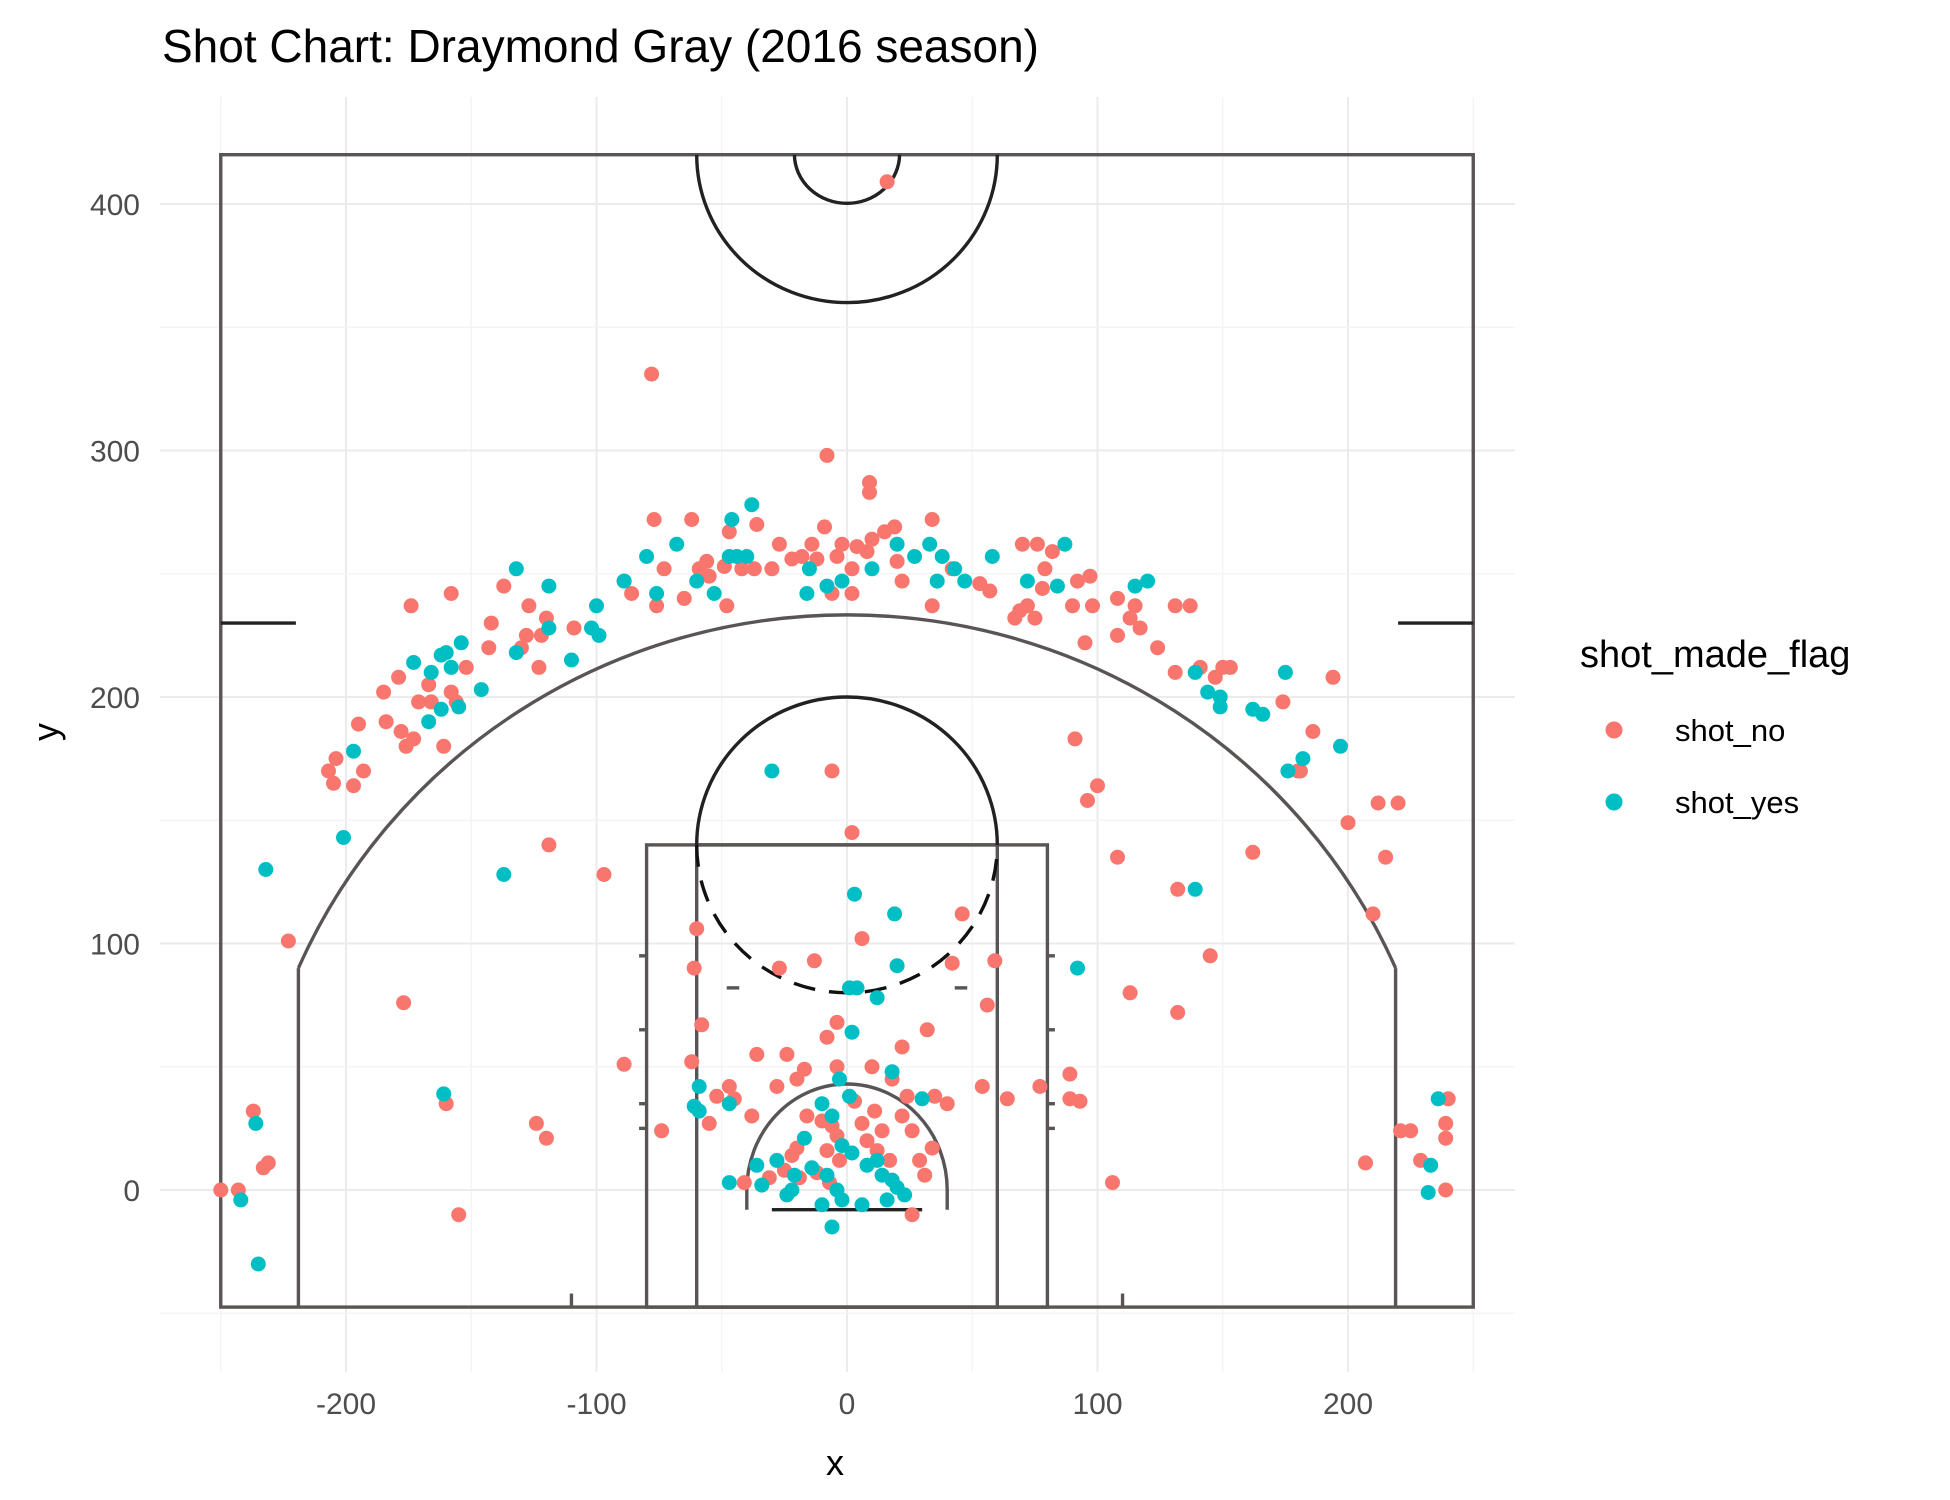 The image size is (1950, 1500). I want to click on x-tick-label: 200, so click(1348, 1404).